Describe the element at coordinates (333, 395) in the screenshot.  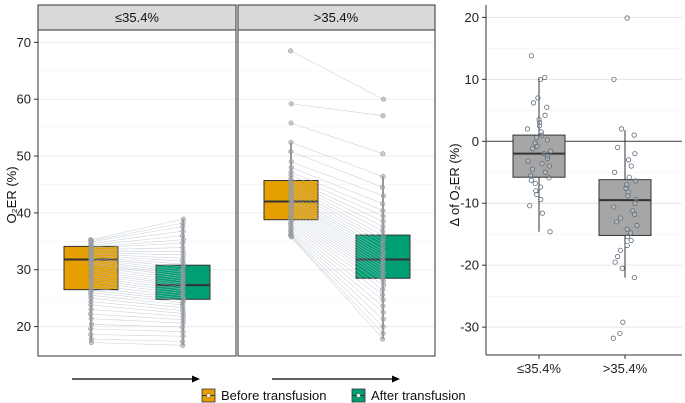
I see `legend: Before transfusion After transfusion` at that location.